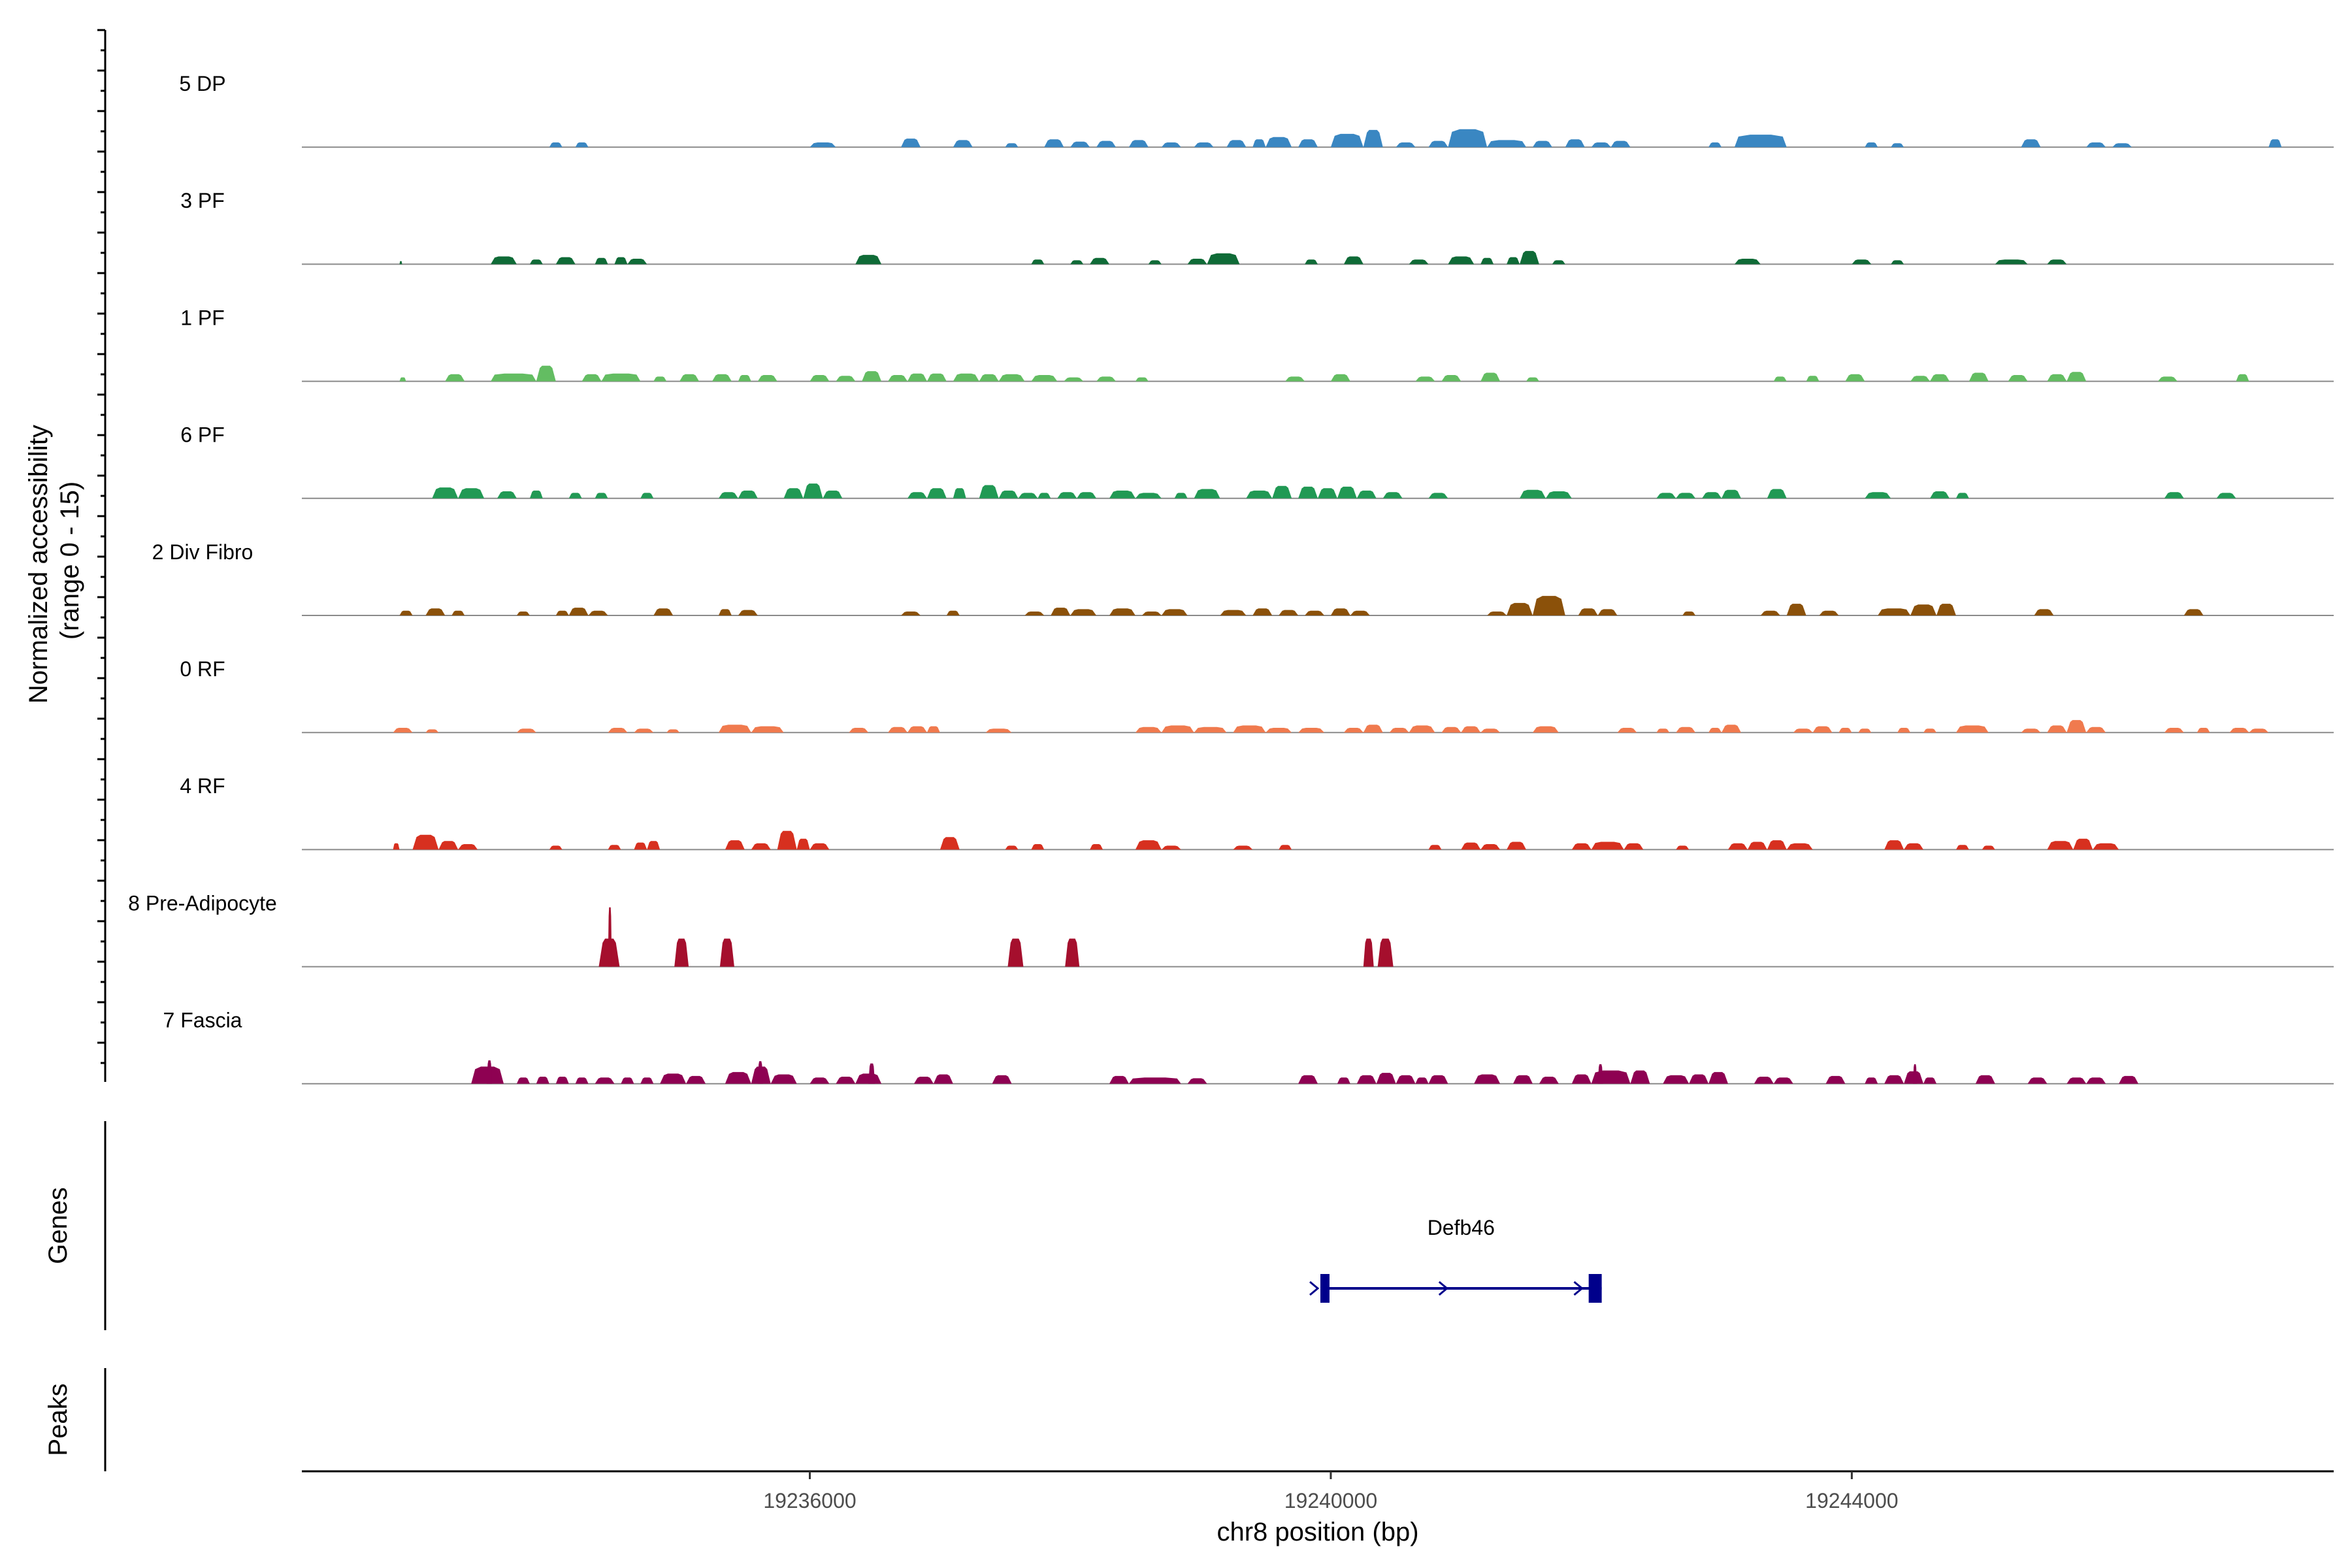 This screenshot has height=1568, width=2352. I want to click on track-7-fascia: 7 Fascia, so click(1248, 1047).